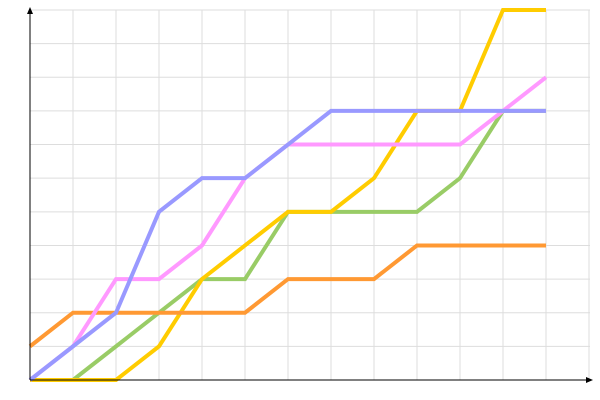 The width and height of the screenshot is (600, 400). What do you see at coordinates (589, 380) in the screenshot?
I see `x-axis-arrow-icon` at bounding box center [589, 380].